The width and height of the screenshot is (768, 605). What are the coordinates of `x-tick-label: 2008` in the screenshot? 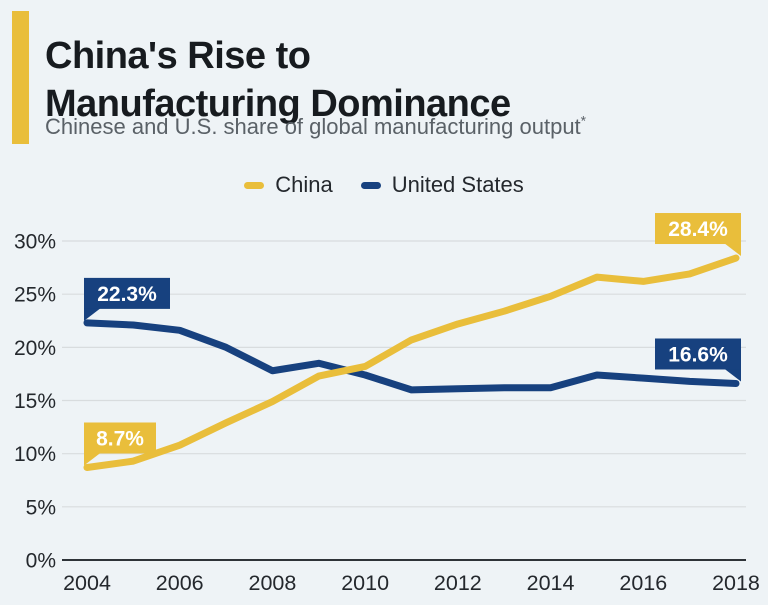 It's located at (273, 583).